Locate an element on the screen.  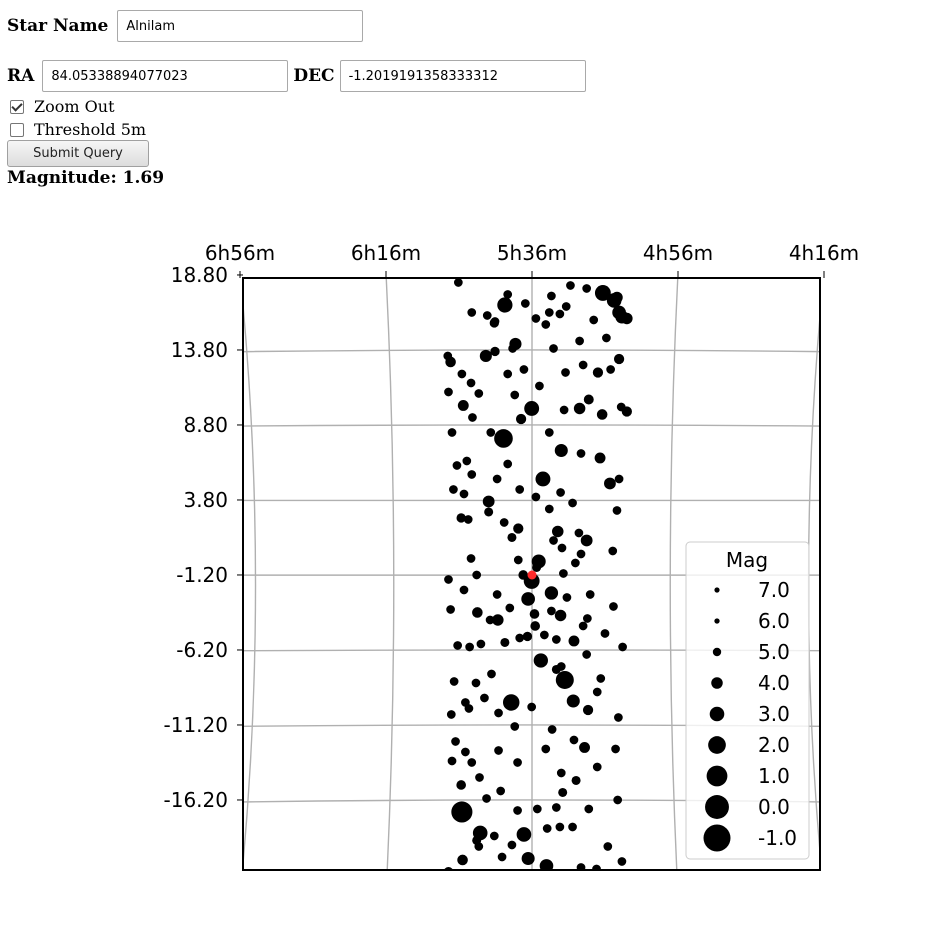
dec-input is located at coordinates (462, 76).